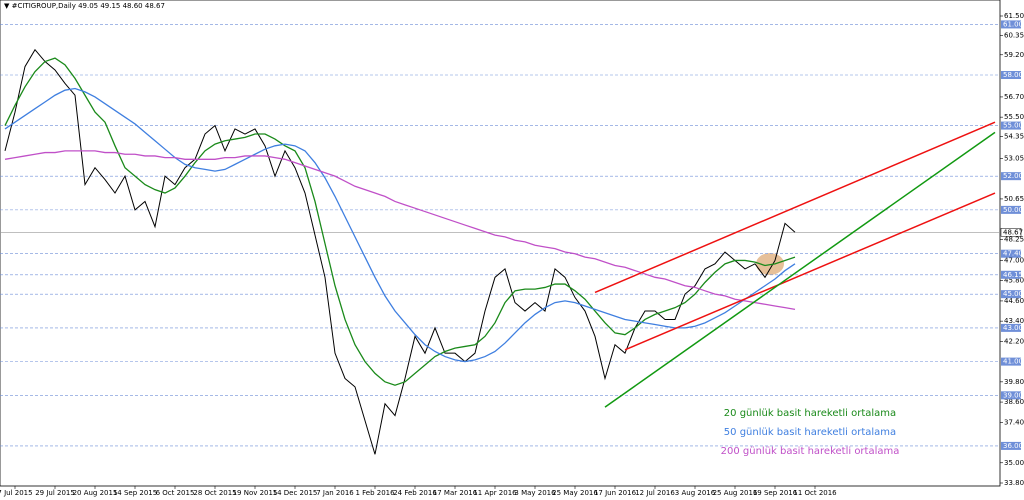 Image resolution: width=1024 pixels, height=500 pixels. Describe the element at coordinates (1014, 341) in the screenshot. I see `y-tick-label: 42.20` at that location.